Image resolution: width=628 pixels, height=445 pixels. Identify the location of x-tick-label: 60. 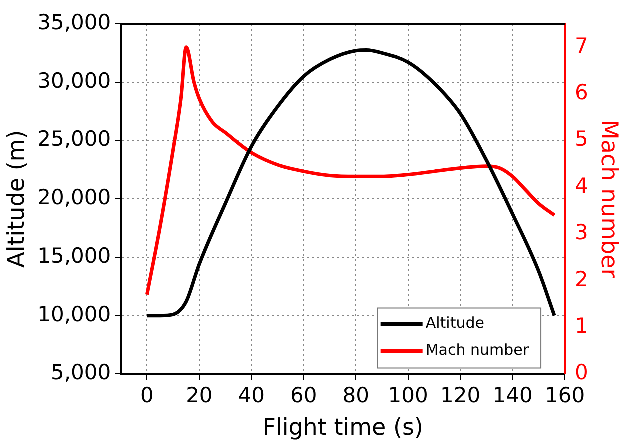
(304, 395).